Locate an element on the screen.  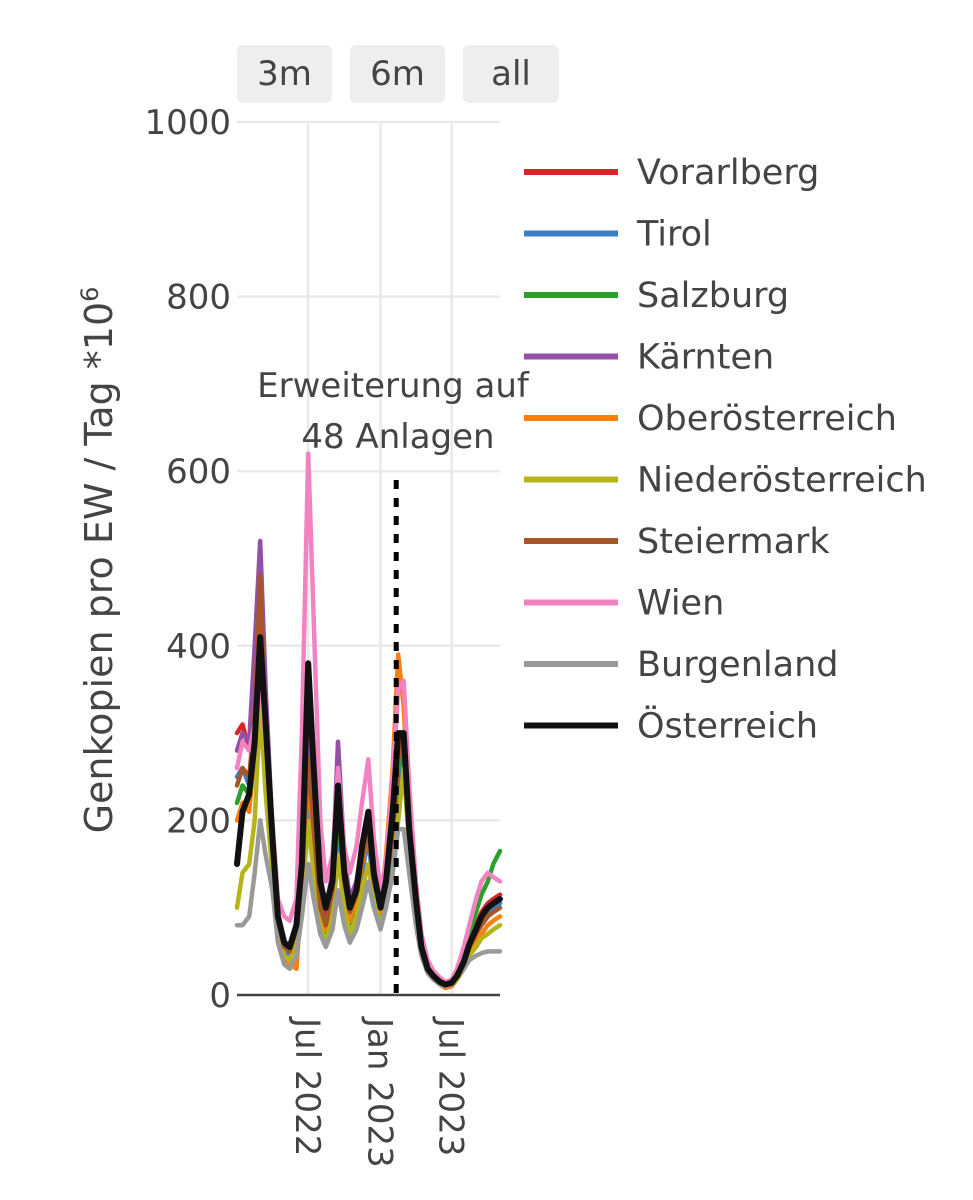
y-tick-label: 400 is located at coordinates (198, 647).